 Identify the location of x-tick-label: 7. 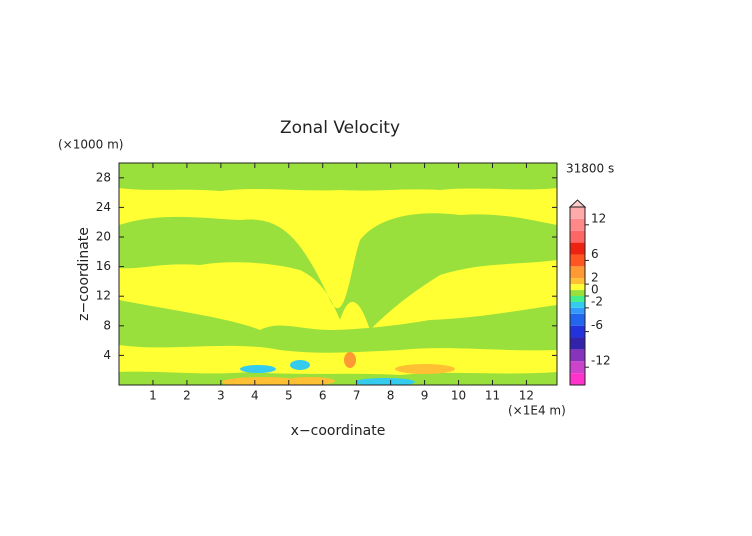
(357, 396).